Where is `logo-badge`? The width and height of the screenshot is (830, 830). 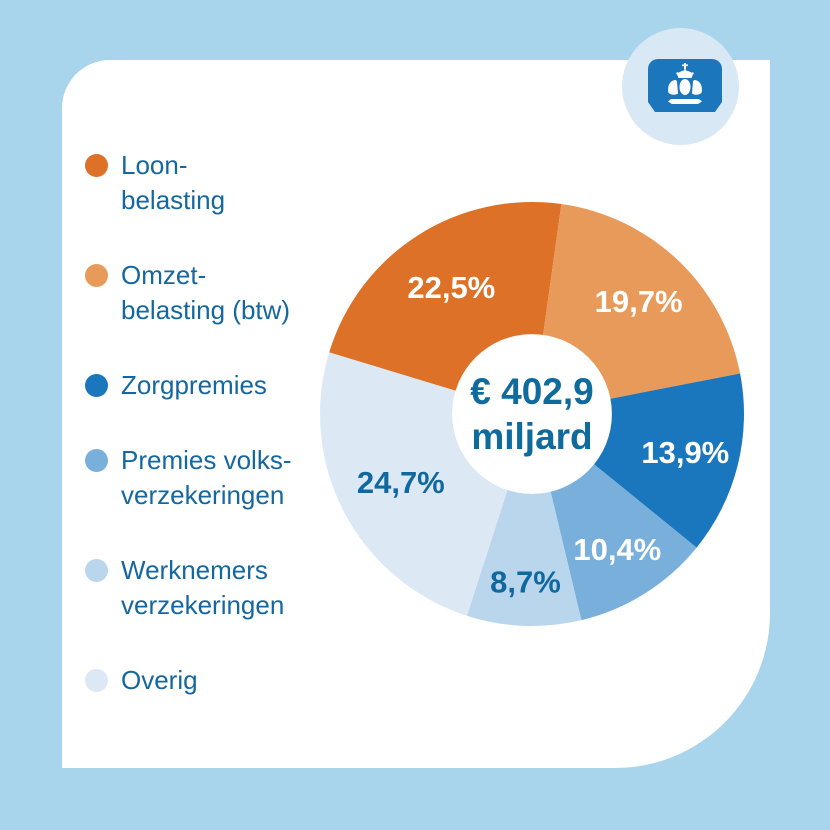 logo-badge is located at coordinates (680, 86).